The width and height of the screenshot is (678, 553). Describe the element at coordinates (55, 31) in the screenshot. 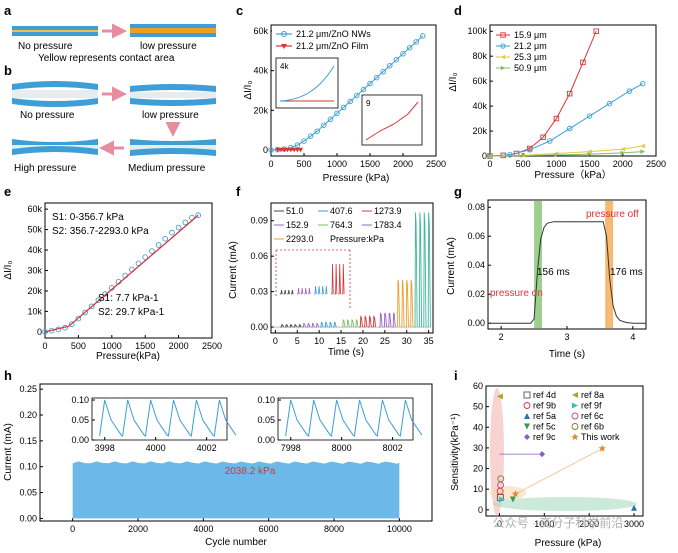

I see `layer-contact` at that location.